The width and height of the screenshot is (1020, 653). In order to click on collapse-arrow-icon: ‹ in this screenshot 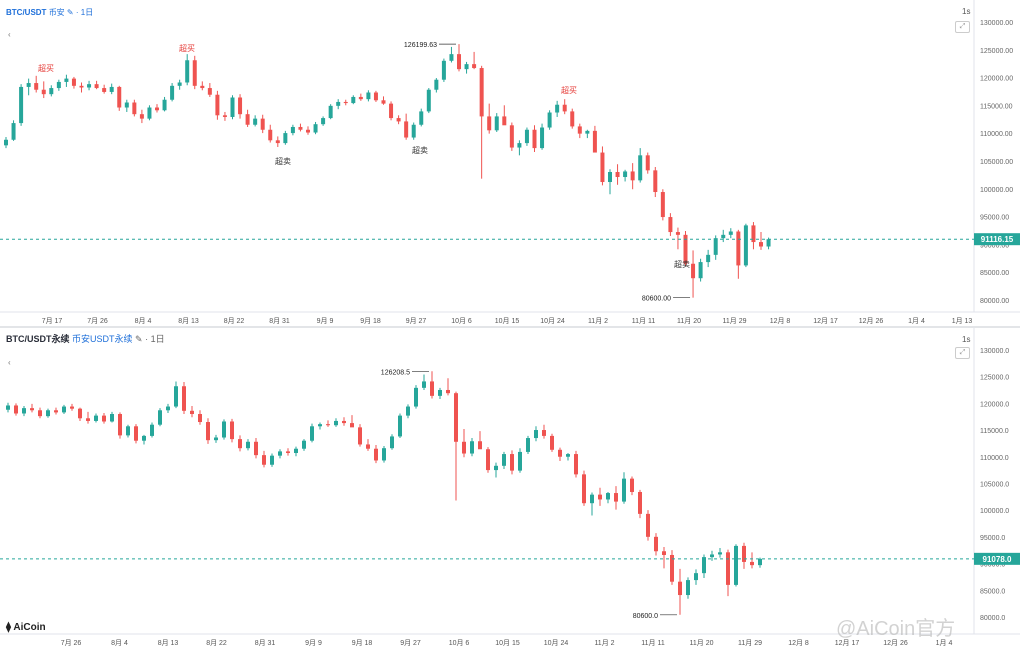, I will do `click(9, 362)`.